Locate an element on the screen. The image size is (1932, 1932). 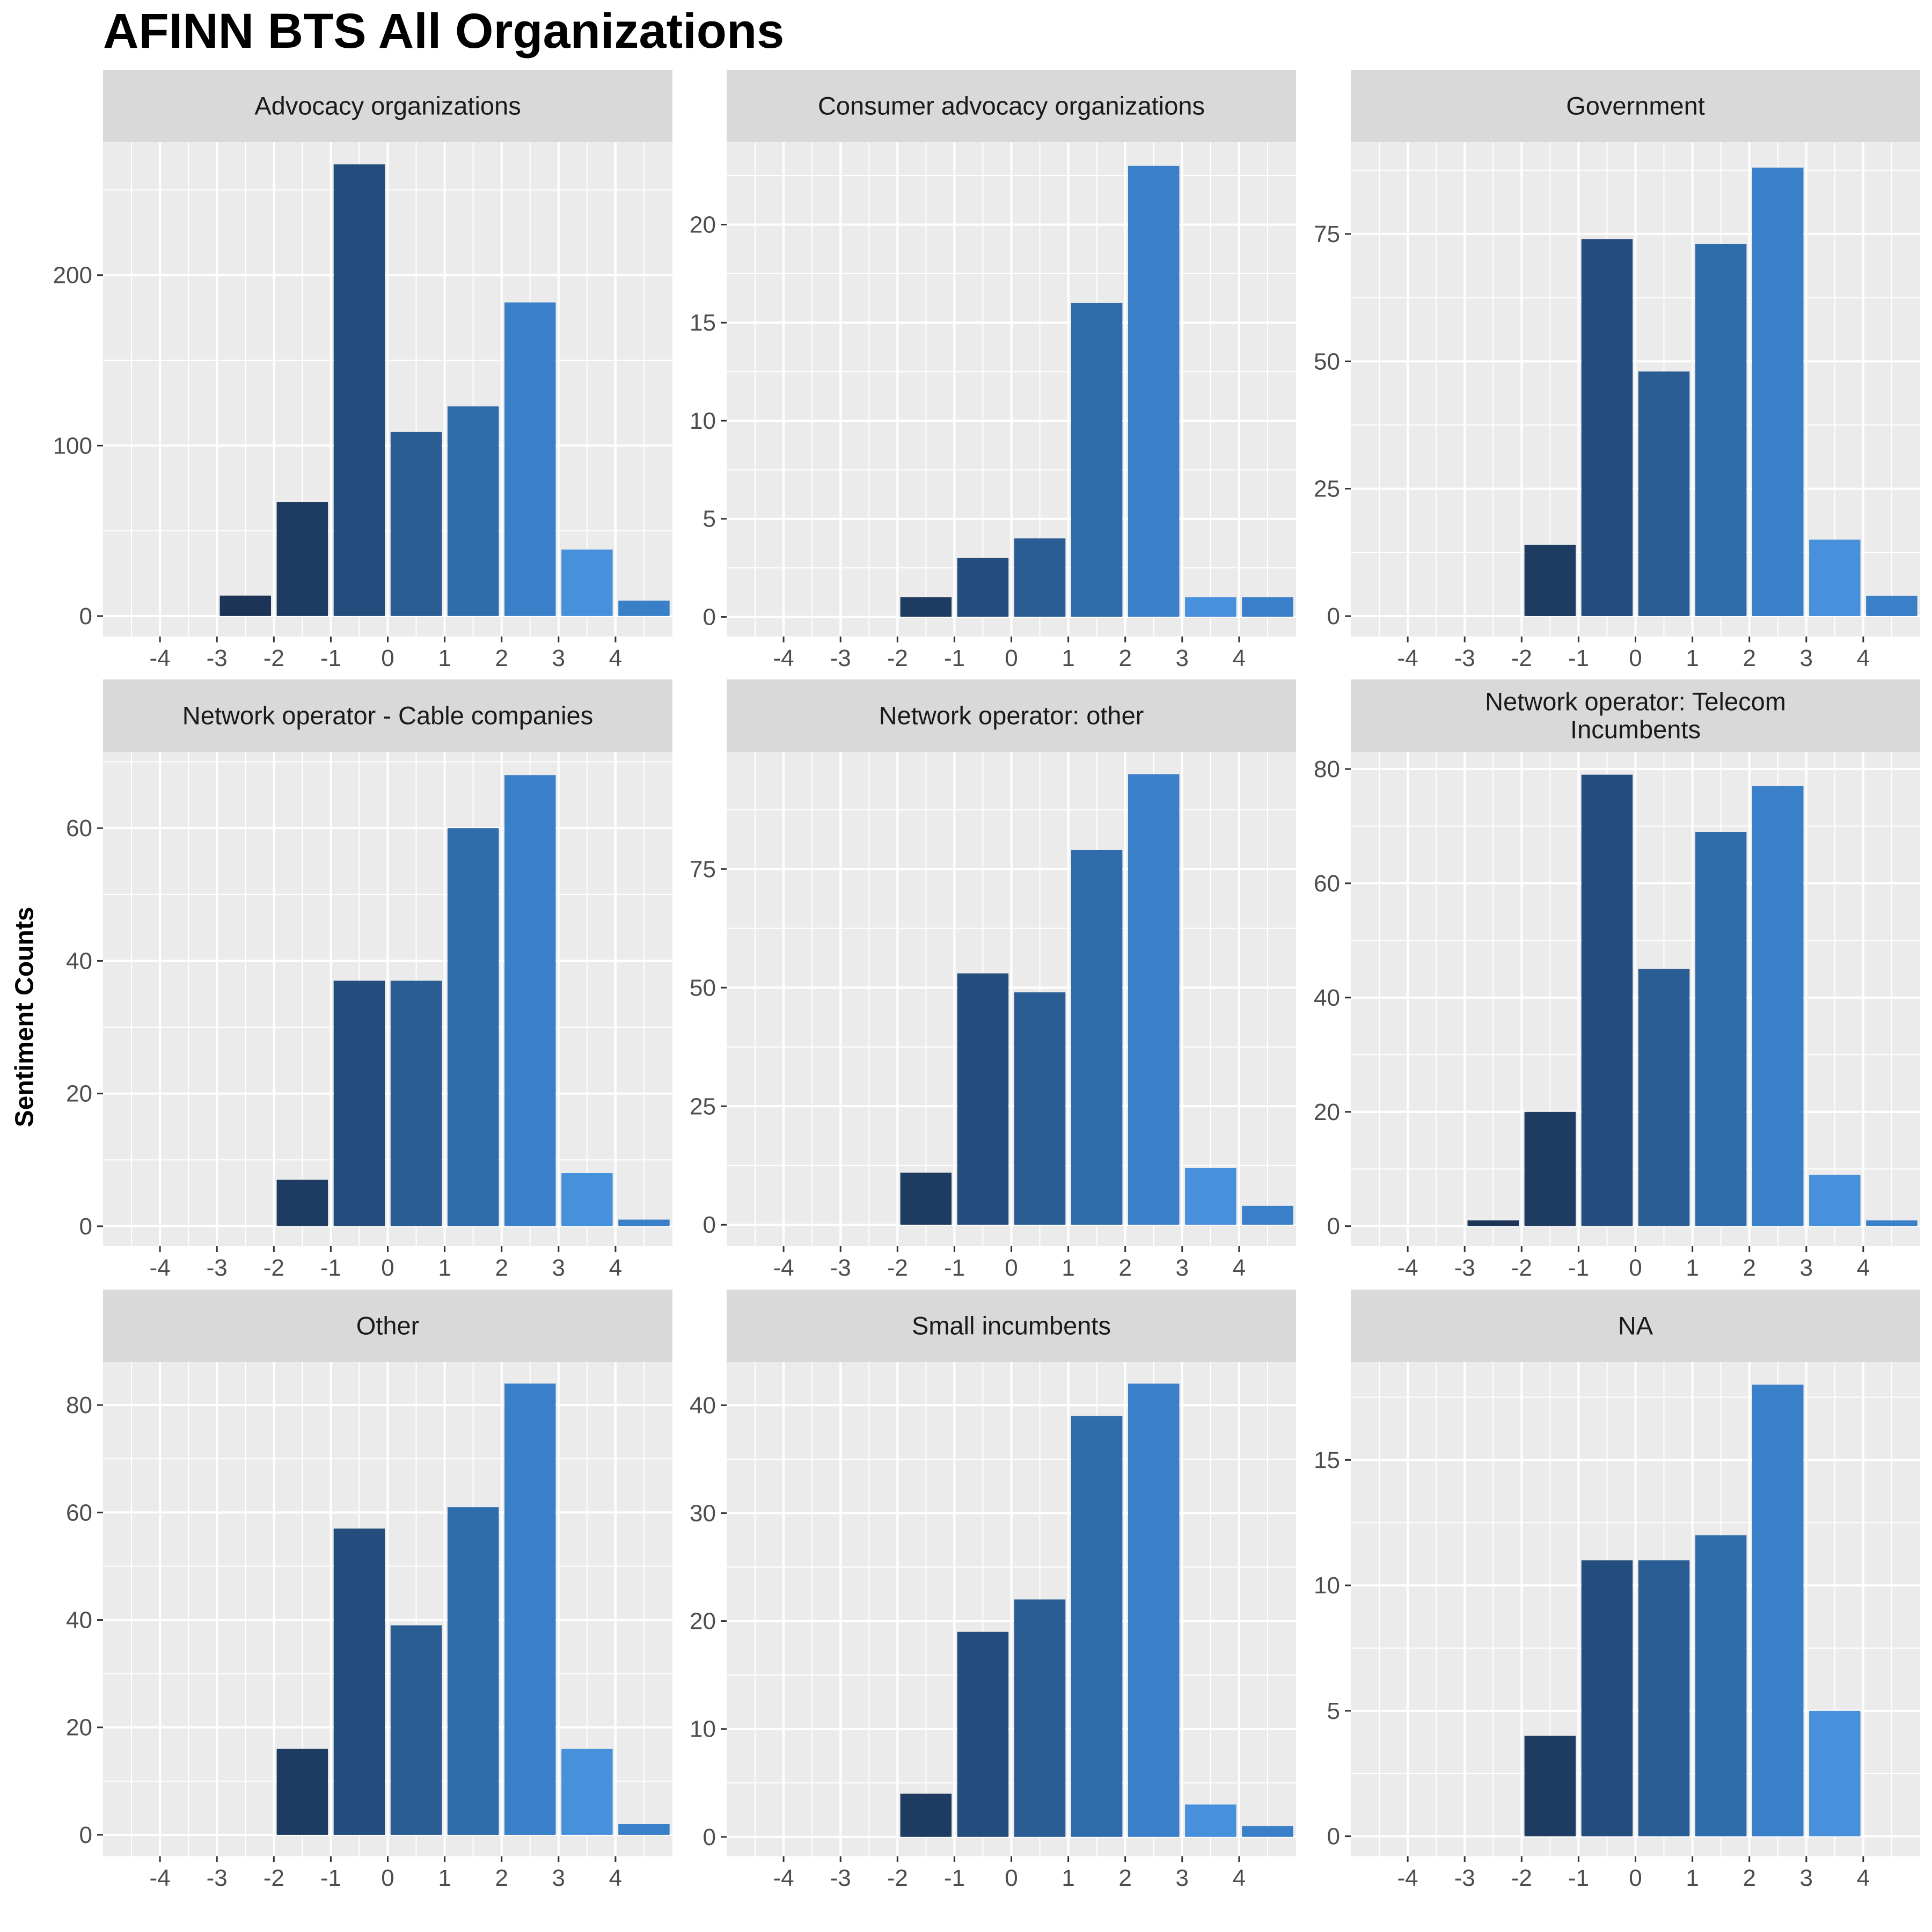
panel-title: Network operator - Cable companies is located at coordinates (387, 715).